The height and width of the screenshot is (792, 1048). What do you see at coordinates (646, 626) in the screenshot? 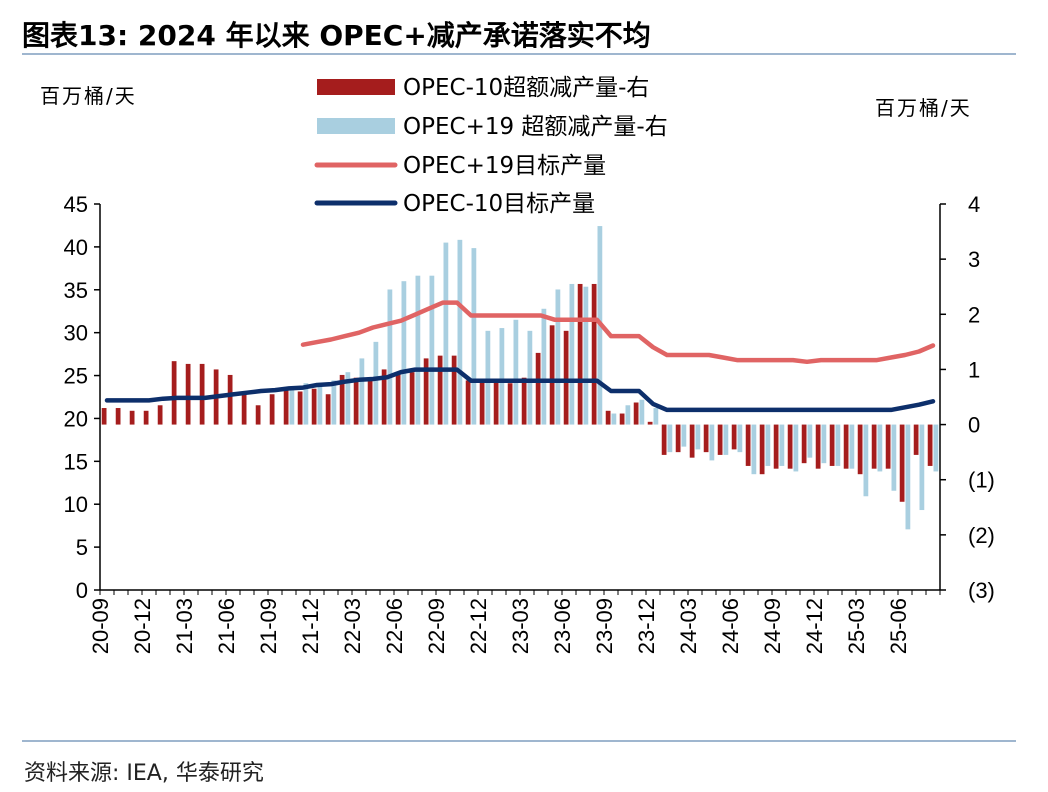
I see `x-tick-label: 23-12` at bounding box center [646, 626].